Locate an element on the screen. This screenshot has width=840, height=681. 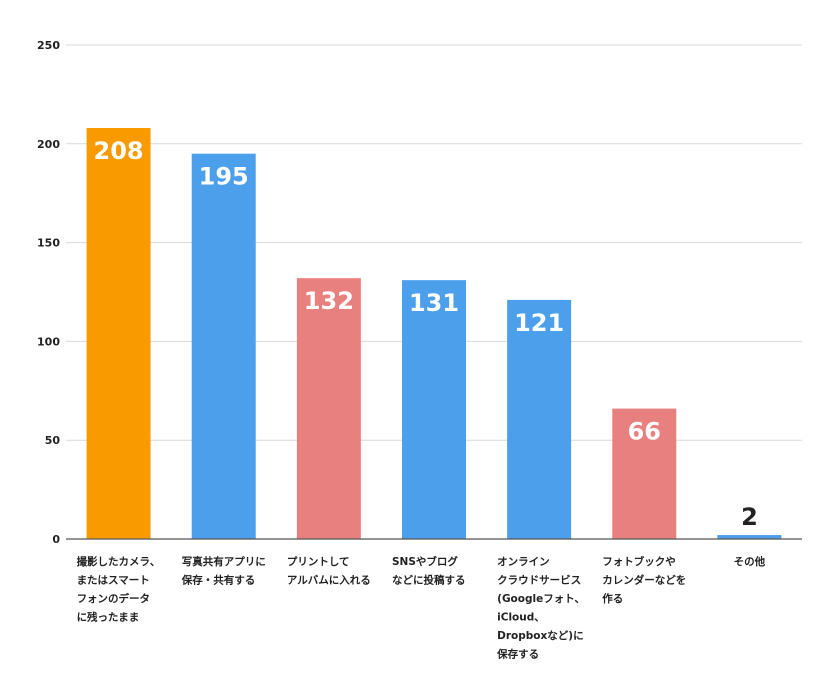
category-label-line: カレンダーなどを is located at coordinates (644, 580).